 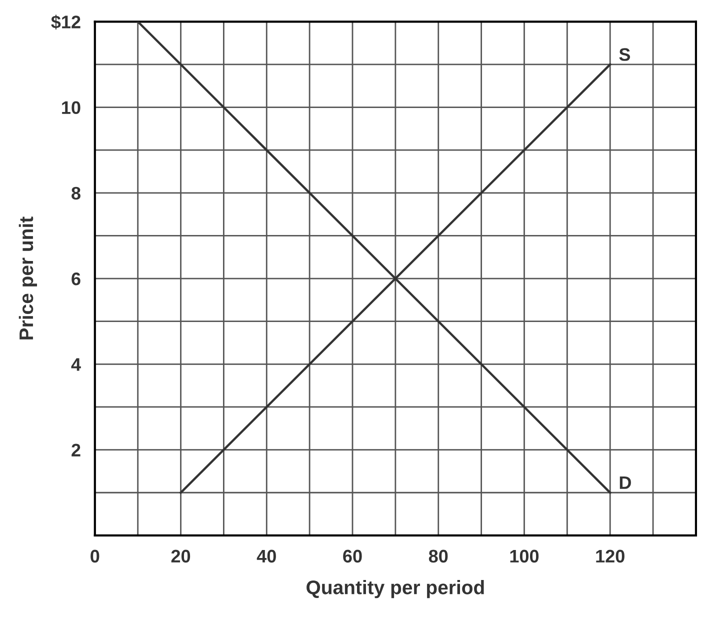 I want to click on y-tick-label: $12, so click(x=65, y=22).